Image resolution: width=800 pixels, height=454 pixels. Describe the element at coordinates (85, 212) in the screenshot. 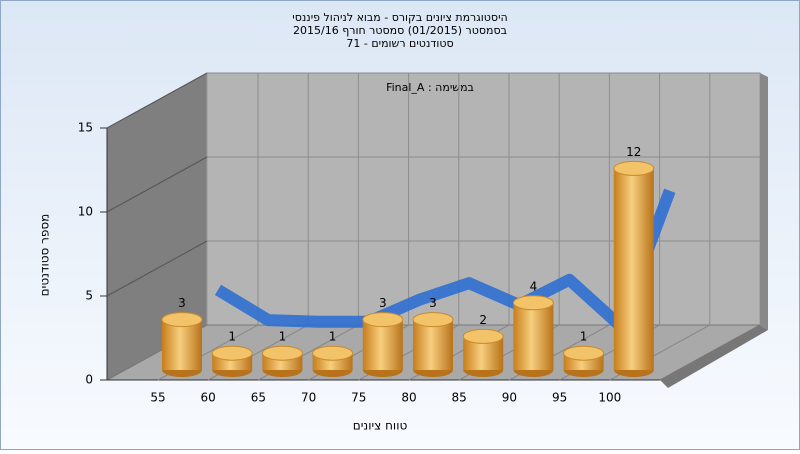

I see `y-tick-label: 10` at that location.